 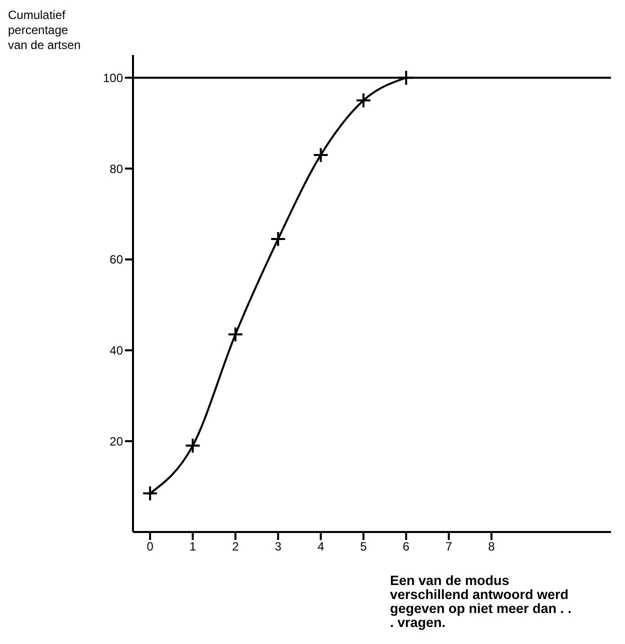 I want to click on x-tick-label: 4, so click(x=320, y=547).